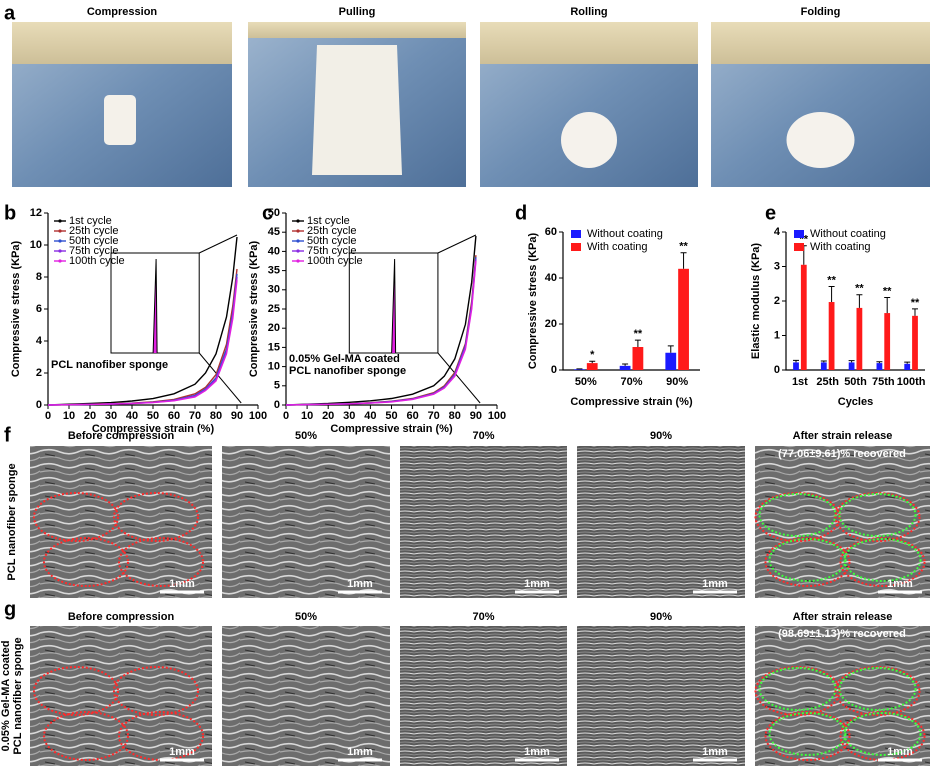  What do you see at coordinates (274, 347) in the screenshot?
I see `y-tick-label: 15` at bounding box center [274, 347].